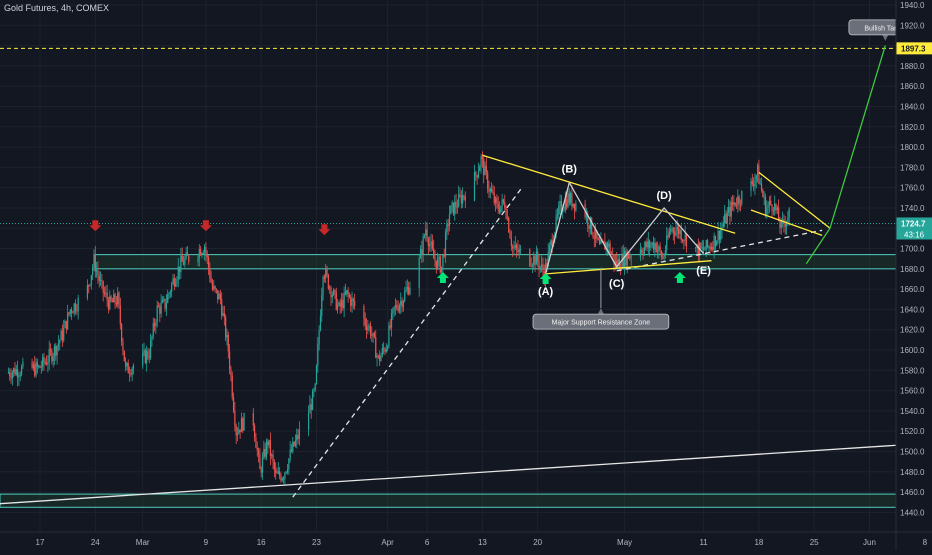 This screenshot has width=932, height=555. I want to click on y-tick-label: 1840.0, so click(912, 106).